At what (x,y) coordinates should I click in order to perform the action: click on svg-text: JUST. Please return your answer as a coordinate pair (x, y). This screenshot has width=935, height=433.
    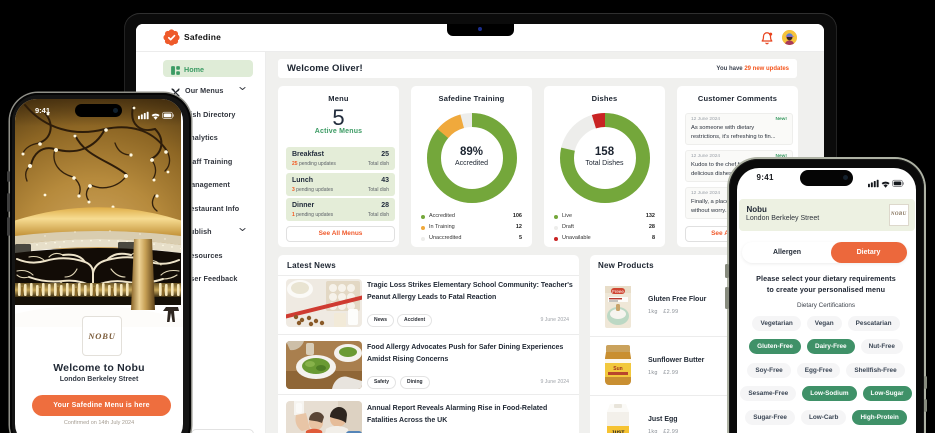
    Looking at the image, I should click on (618, 431).